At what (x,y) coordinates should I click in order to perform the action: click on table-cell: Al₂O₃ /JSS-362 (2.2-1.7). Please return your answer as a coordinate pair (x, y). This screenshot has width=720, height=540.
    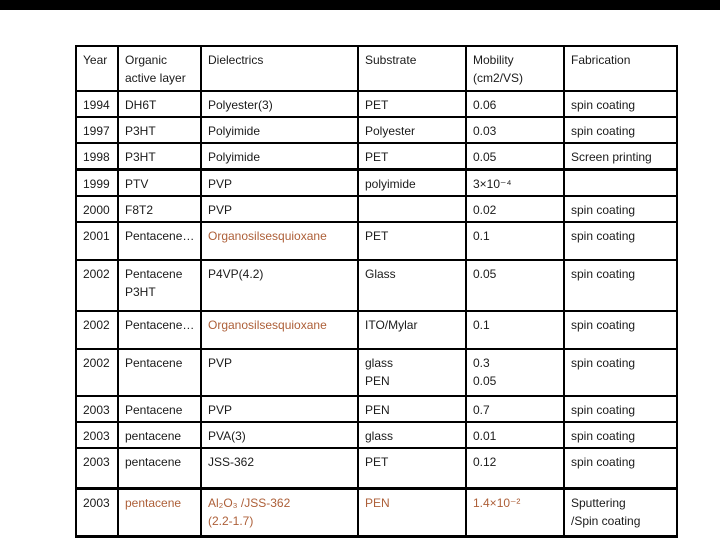
    Looking at the image, I should click on (279, 511).